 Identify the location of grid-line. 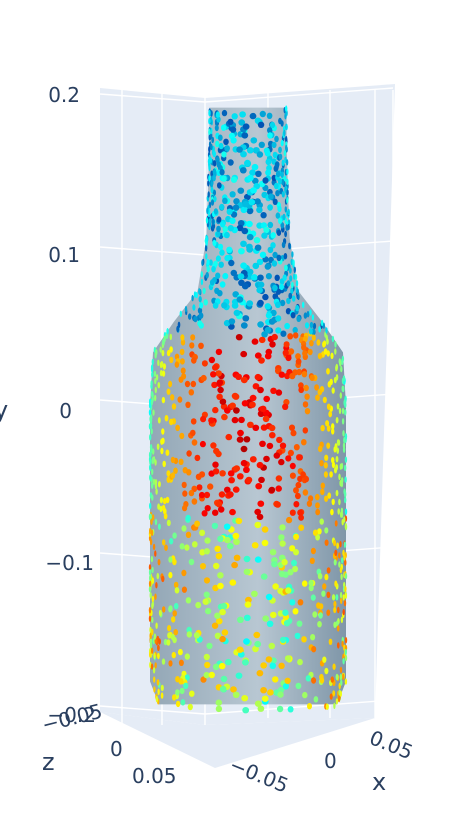
(299, 95).